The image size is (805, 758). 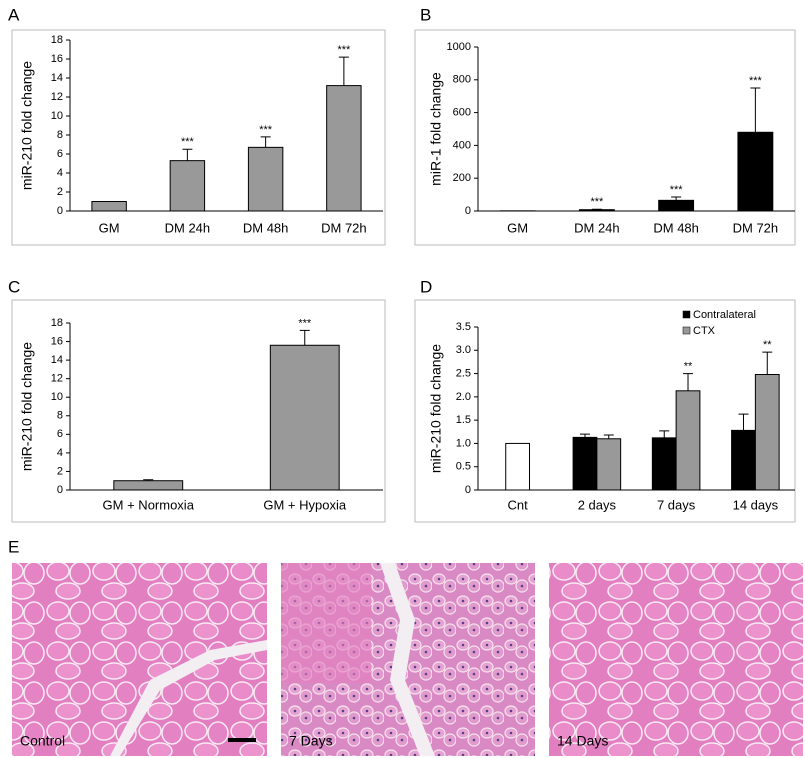 I want to click on intact-region, so click(x=326, y=623).